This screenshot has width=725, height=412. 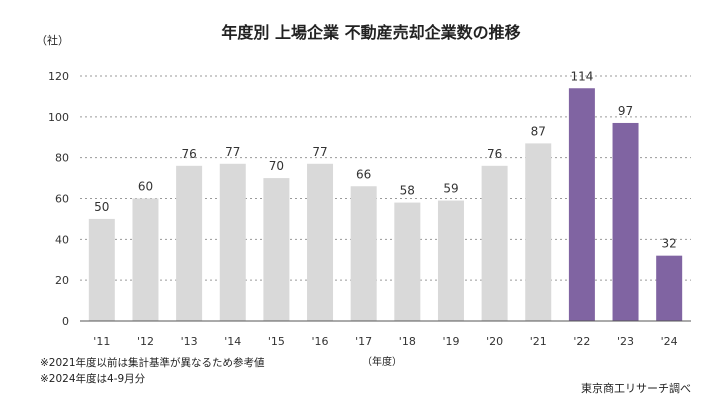 I want to click on y-tick-label: 100, so click(x=58, y=117).